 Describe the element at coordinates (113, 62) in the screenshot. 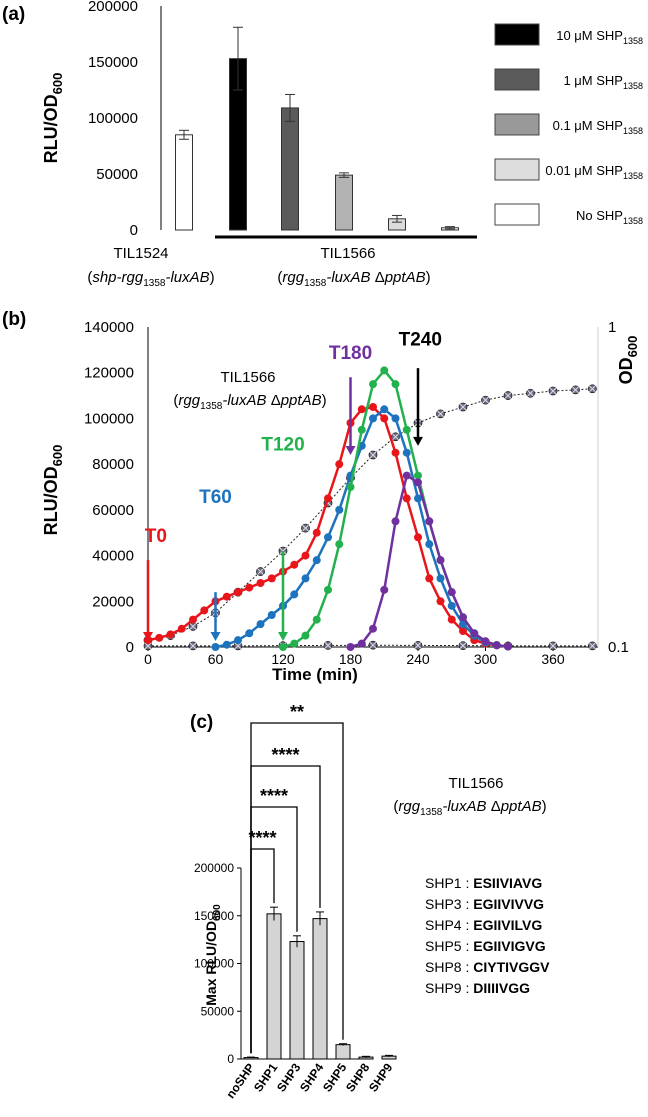

I see `panel-a-y-tick-label: 150000` at that location.